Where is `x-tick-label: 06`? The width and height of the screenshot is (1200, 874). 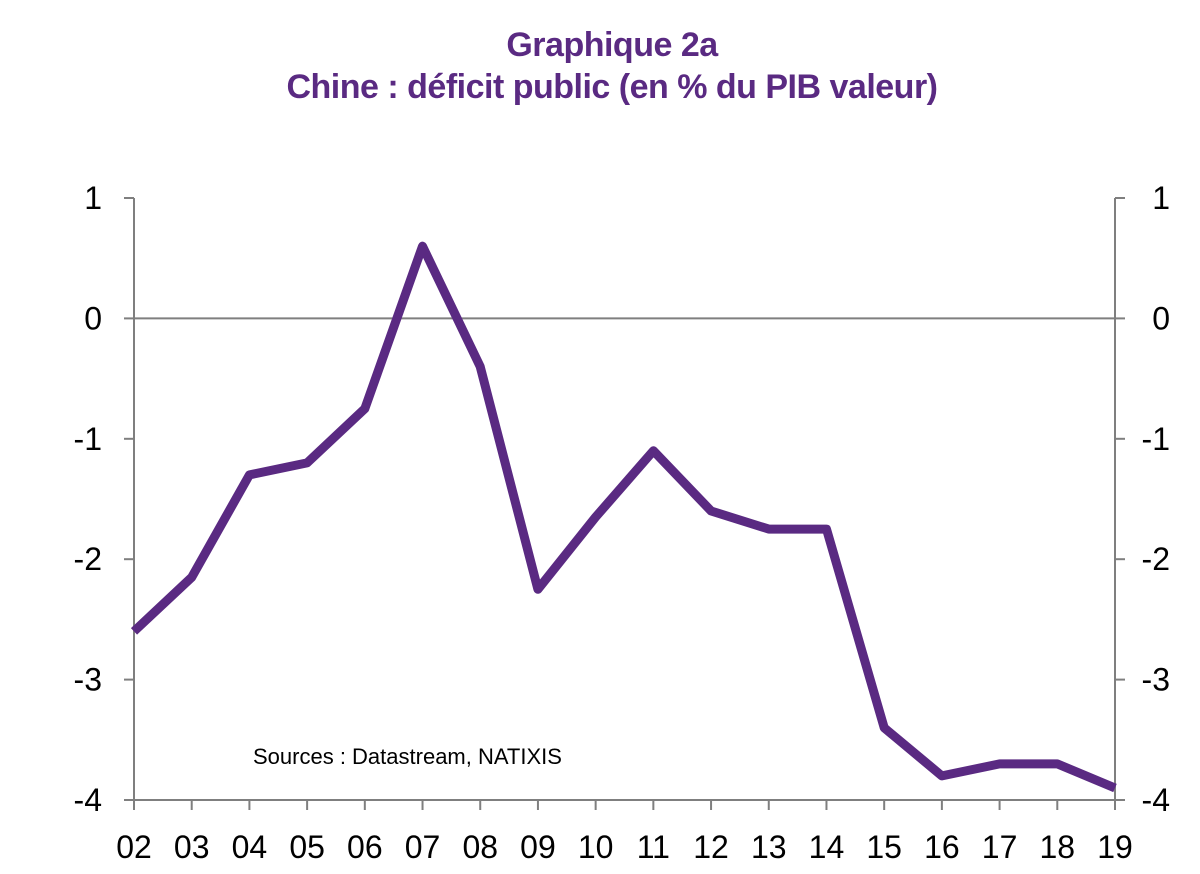
x-tick-label: 06 is located at coordinates (365, 847).